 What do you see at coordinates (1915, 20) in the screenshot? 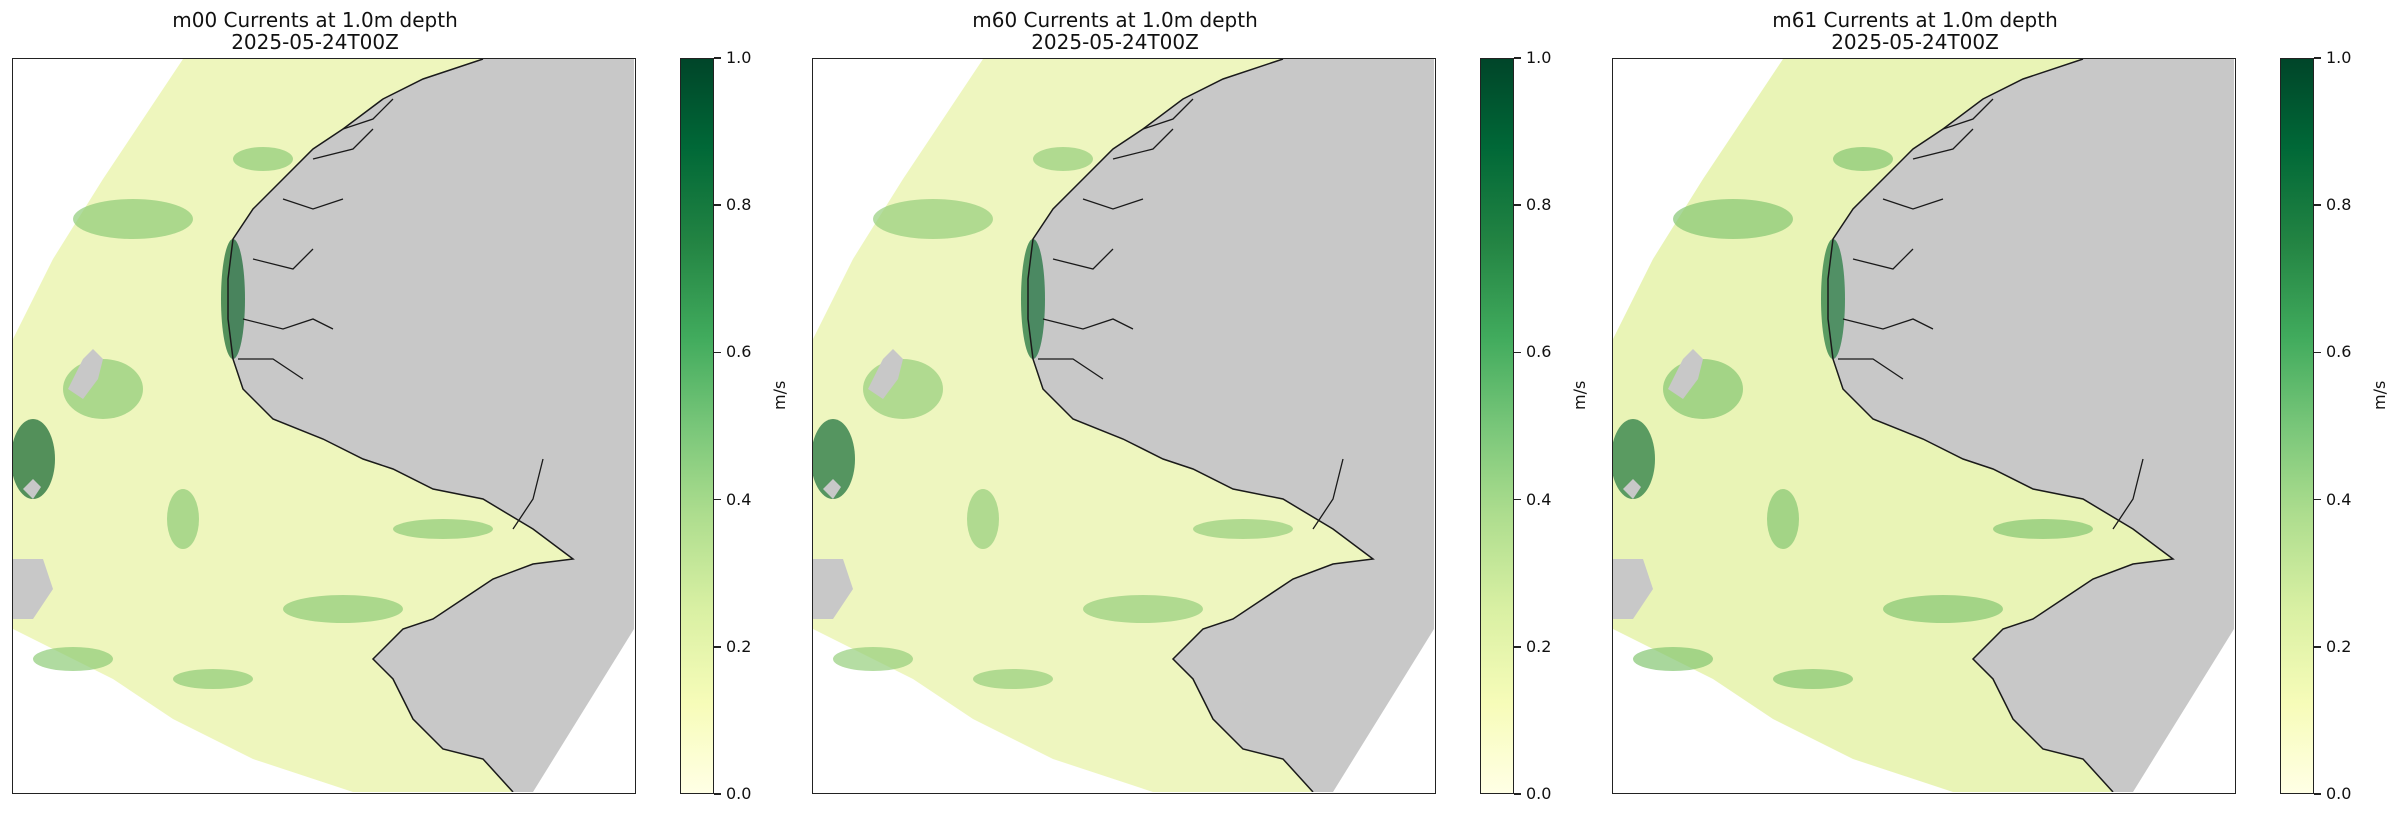
I see `panel-title: m61 Currents at 1.0m depth` at bounding box center [1915, 20].